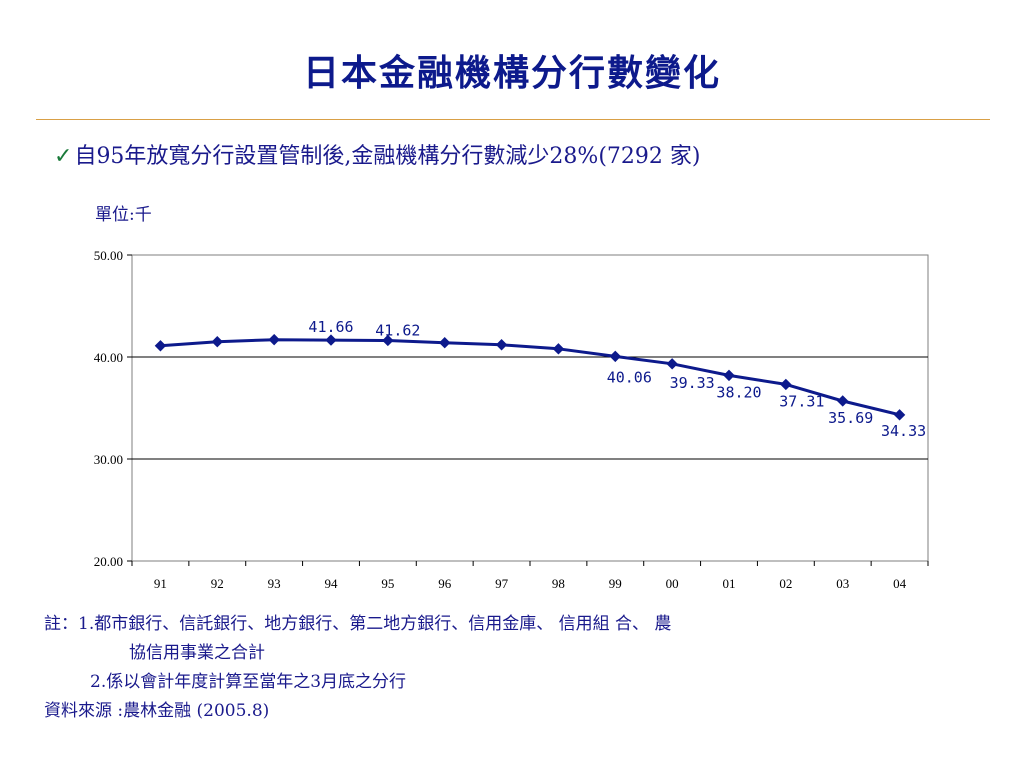 The image size is (1024, 768). I want to click on title-divider, so click(513, 119).